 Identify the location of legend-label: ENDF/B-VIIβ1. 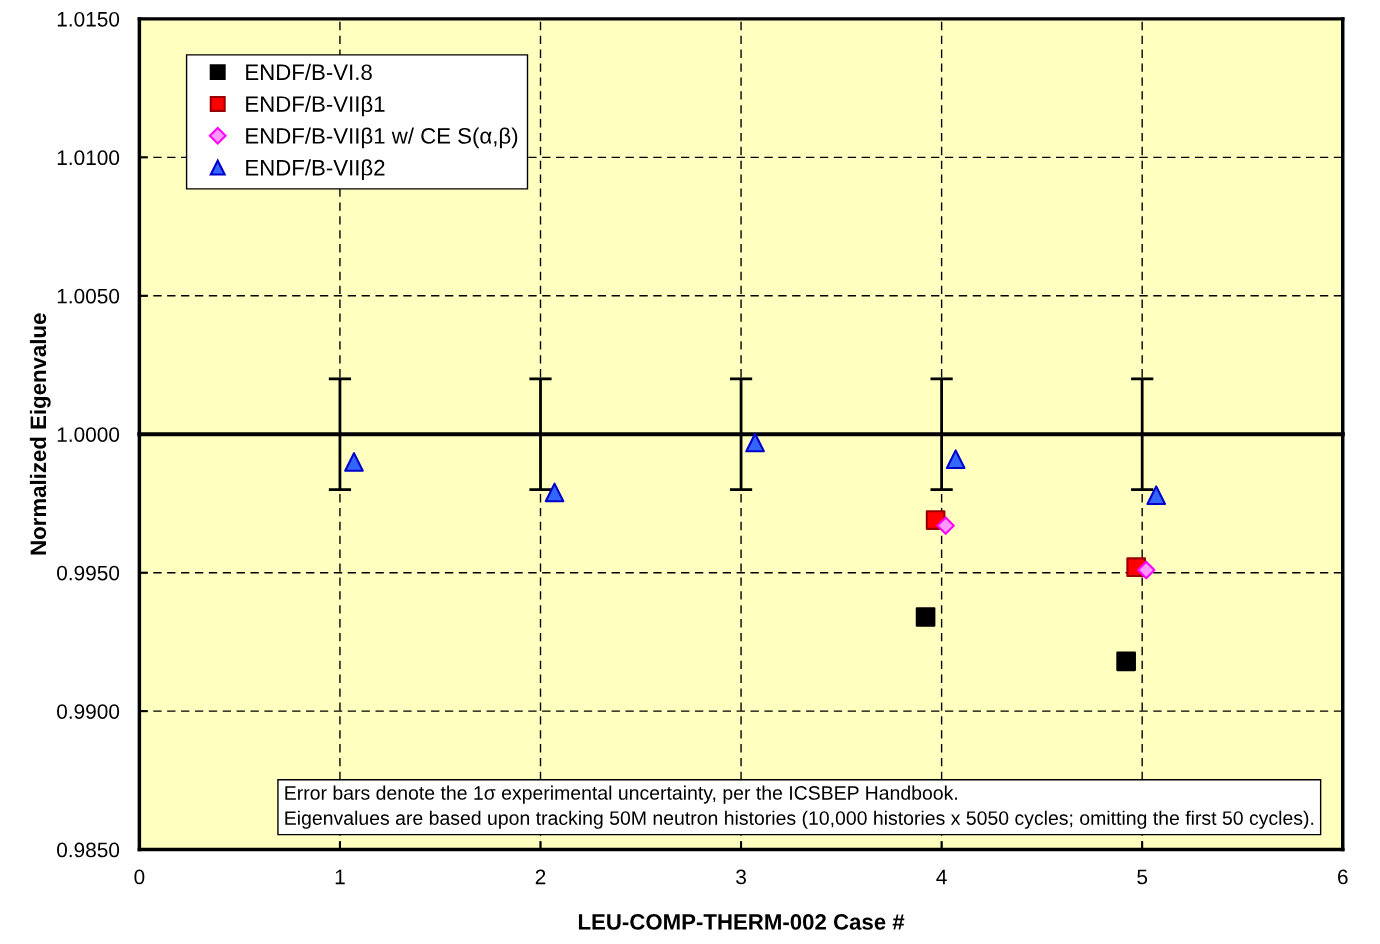
(315, 106).